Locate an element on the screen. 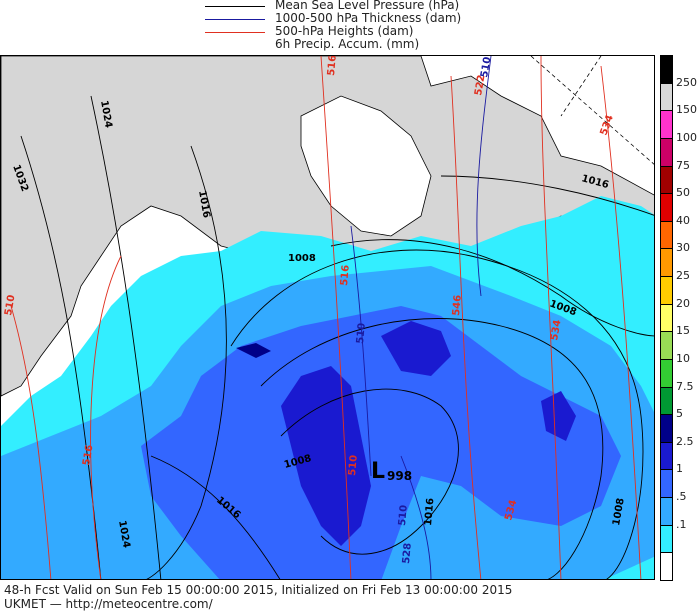  legend-item-precip: 6h Precip. Accum. (mm) is located at coordinates (355, 44).